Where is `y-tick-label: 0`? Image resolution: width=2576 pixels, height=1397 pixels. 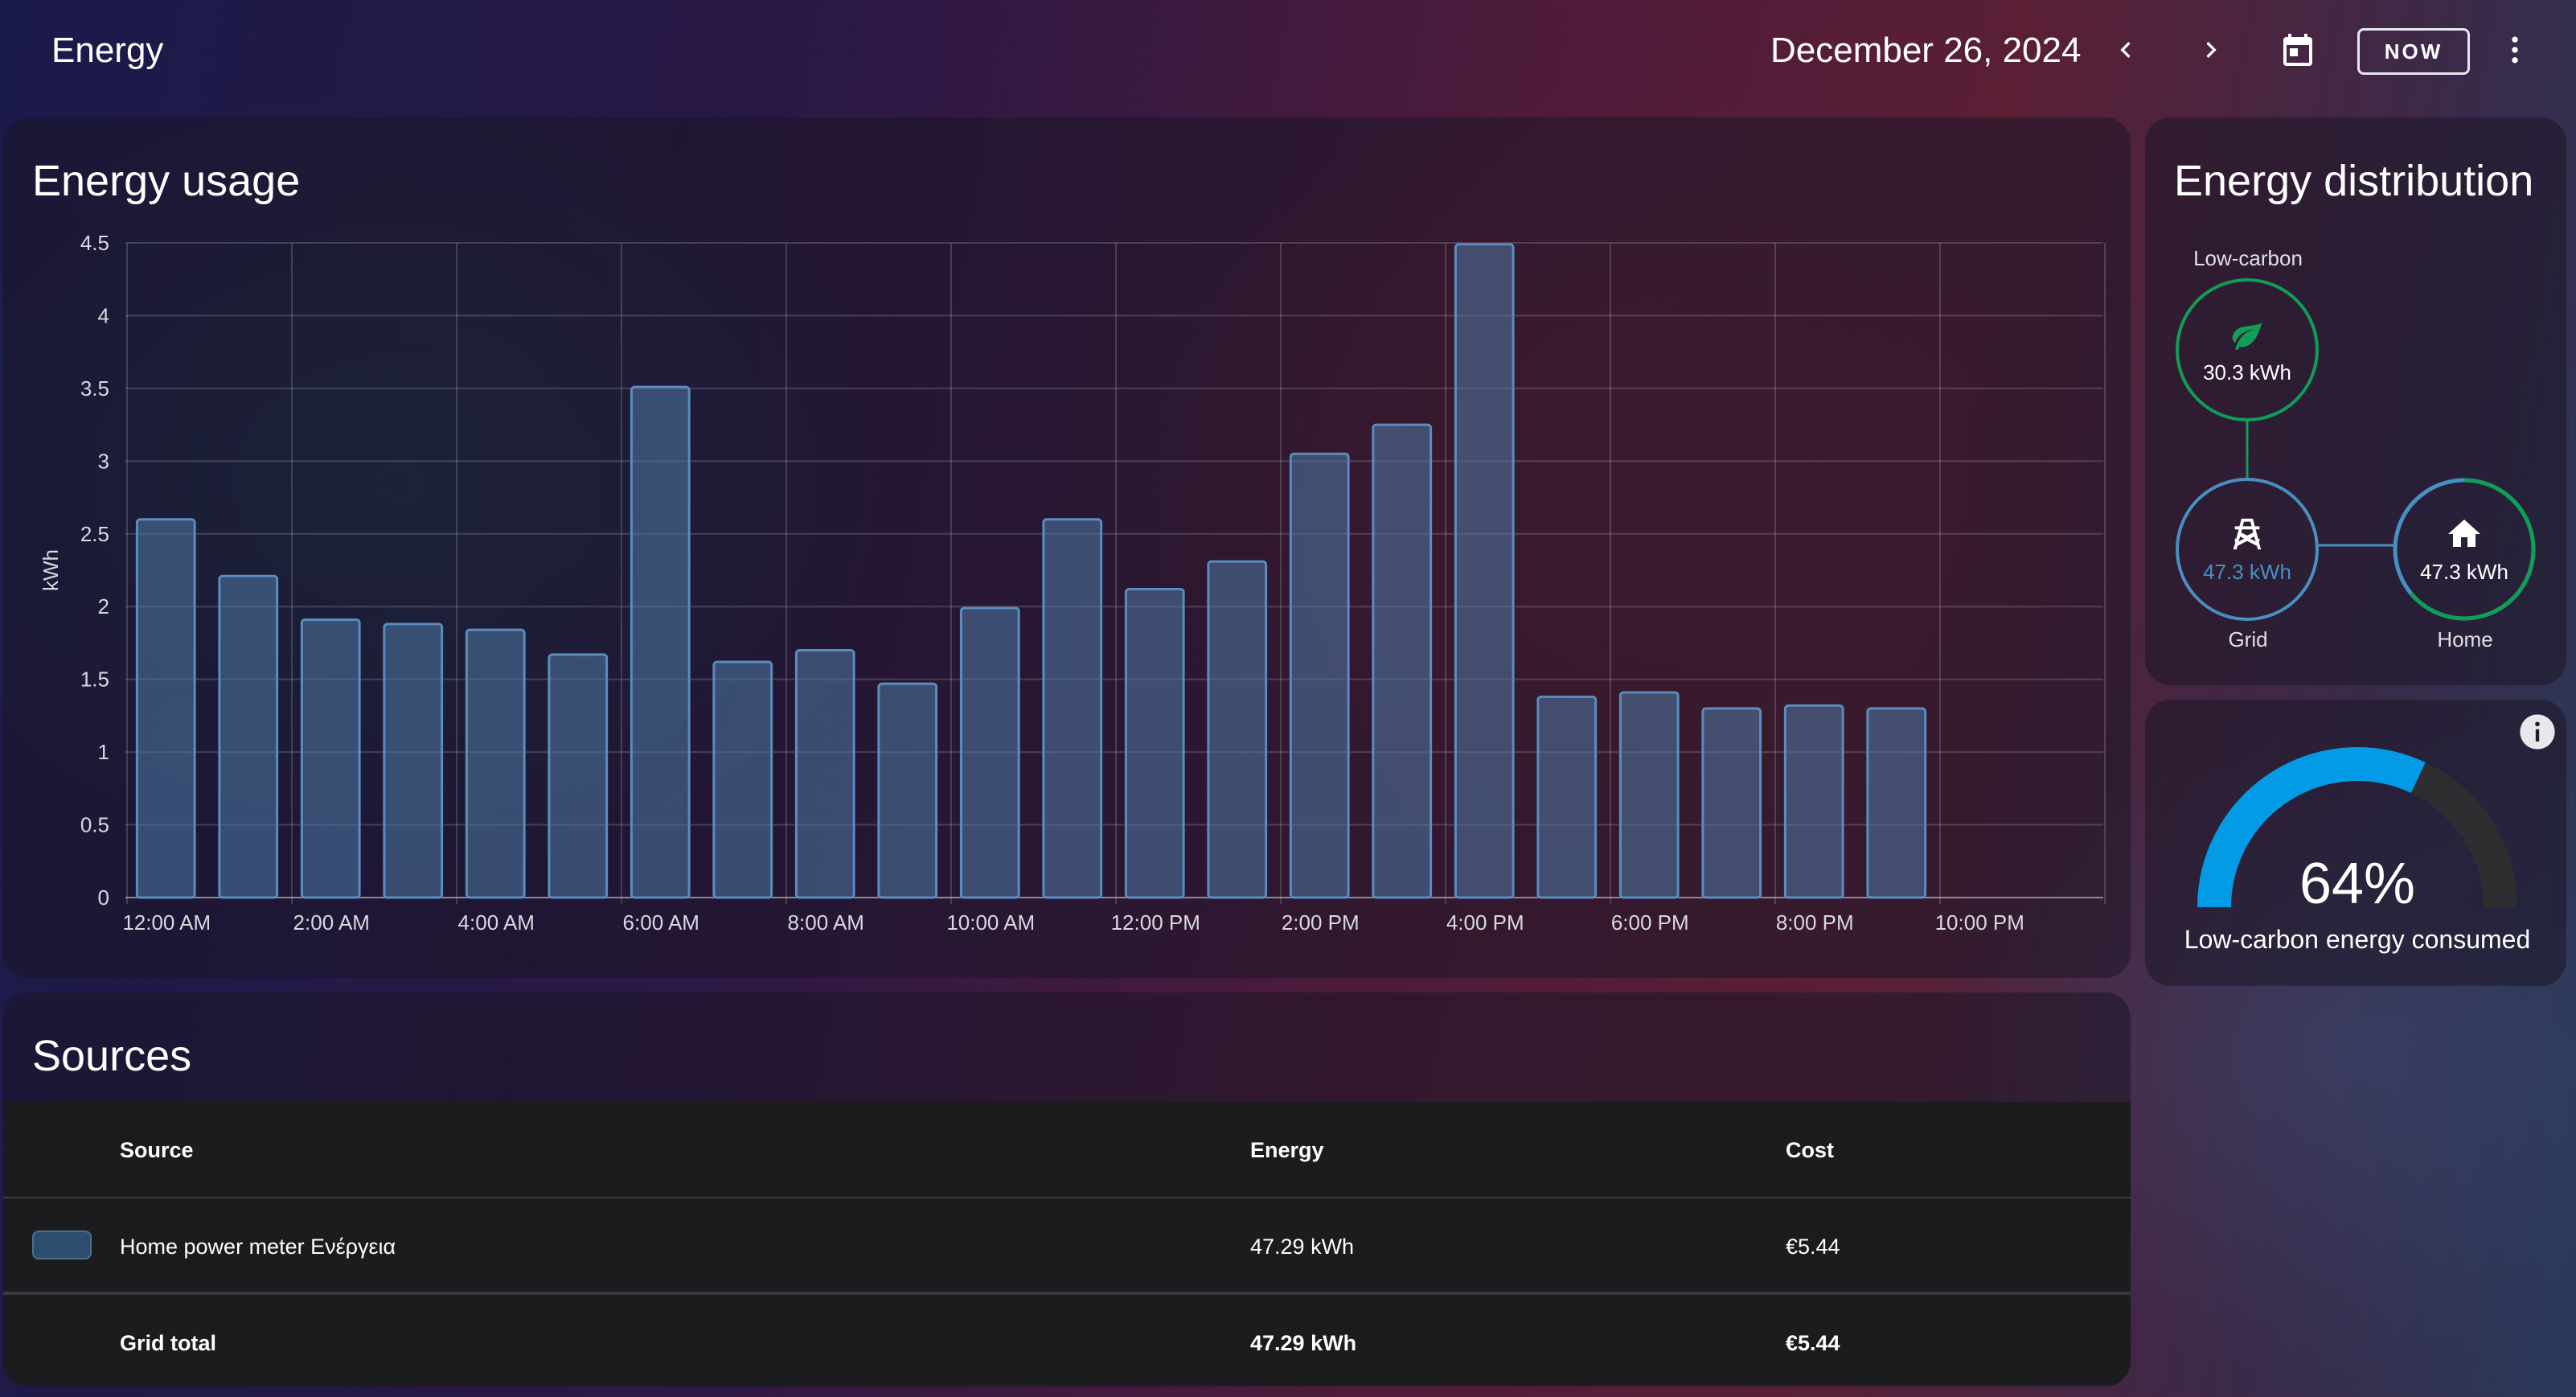
y-tick-label: 0 is located at coordinates (103, 897).